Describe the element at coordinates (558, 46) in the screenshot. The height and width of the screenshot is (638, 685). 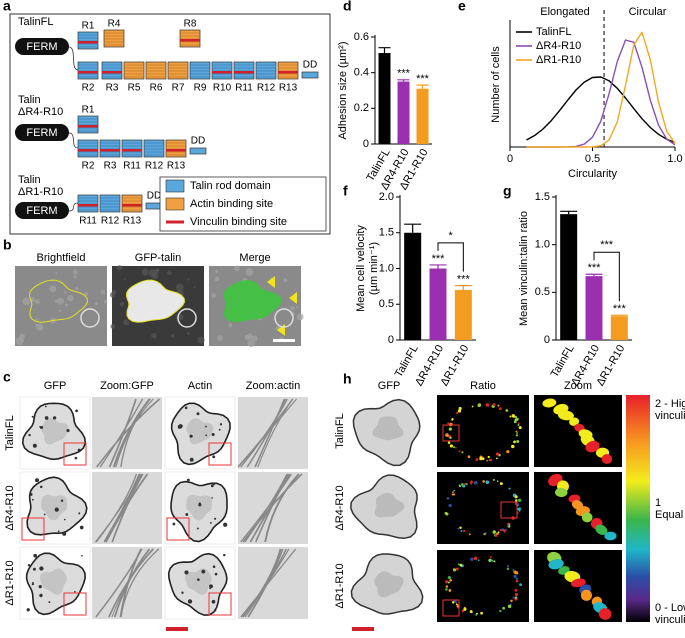
I see `legend-label: ΔR4-R10` at that location.